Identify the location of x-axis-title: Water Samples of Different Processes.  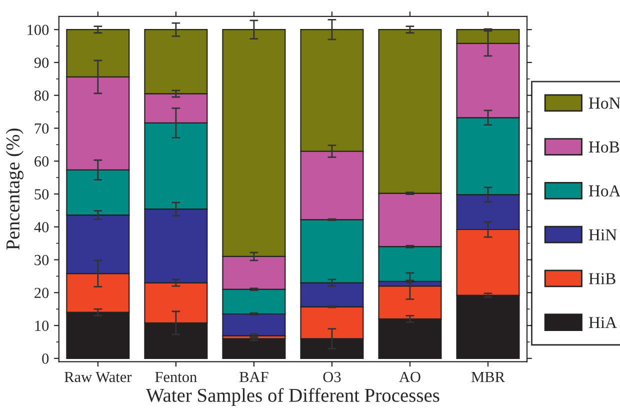
(293, 397).